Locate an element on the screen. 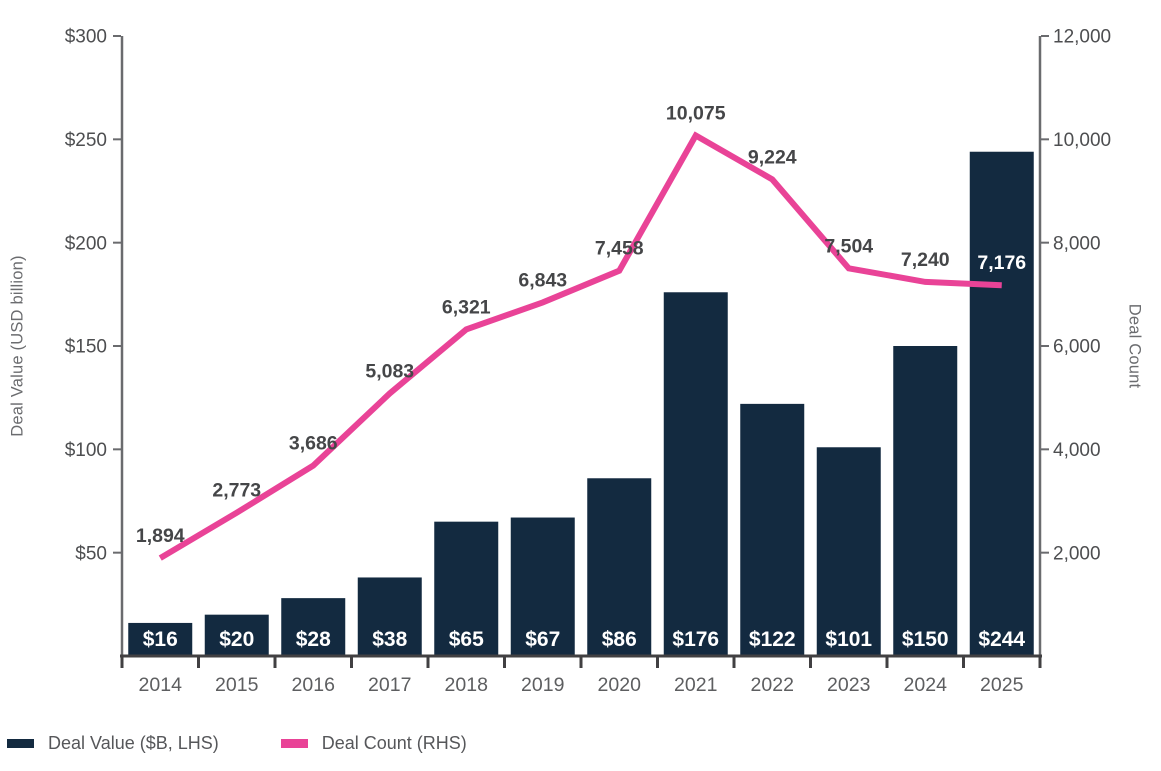 Image resolution: width=1161 pixels, height=771 pixels. x-axis-label-2024: 2024 is located at coordinates (926, 685).